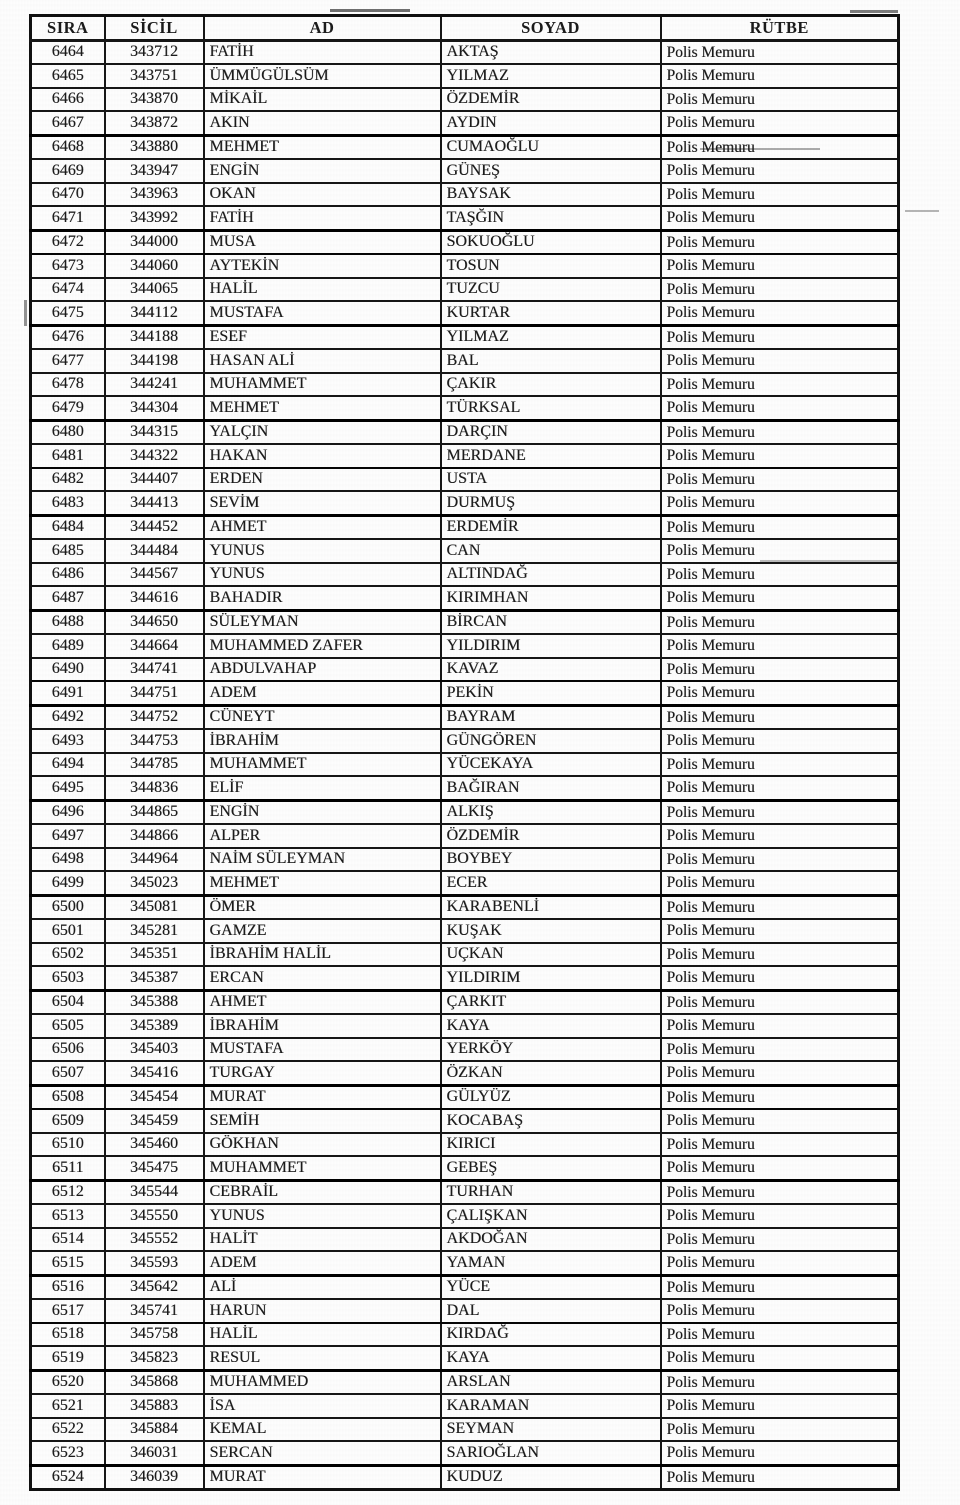  Describe the element at coordinates (464, 266) in the screenshot. I see `table-row: 6473 344060 AYTEKİN TOSUN Polis Memuru` at that location.